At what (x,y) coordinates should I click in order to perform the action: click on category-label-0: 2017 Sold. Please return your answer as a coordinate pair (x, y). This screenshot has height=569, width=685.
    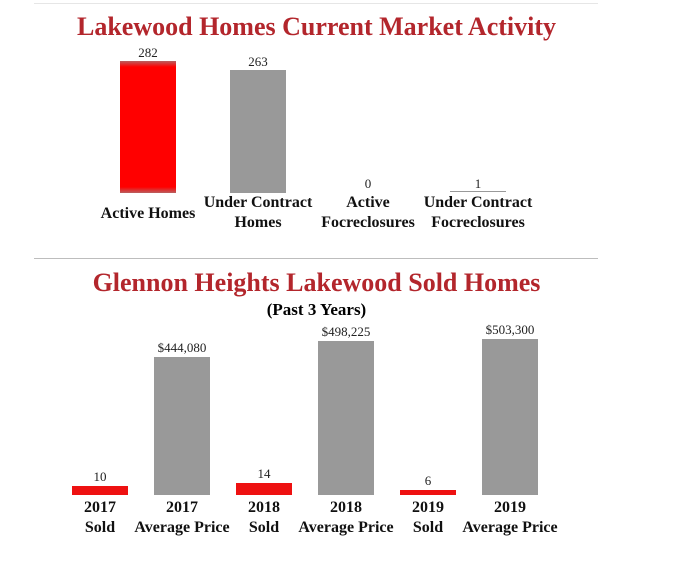
    Looking at the image, I should click on (100, 517).